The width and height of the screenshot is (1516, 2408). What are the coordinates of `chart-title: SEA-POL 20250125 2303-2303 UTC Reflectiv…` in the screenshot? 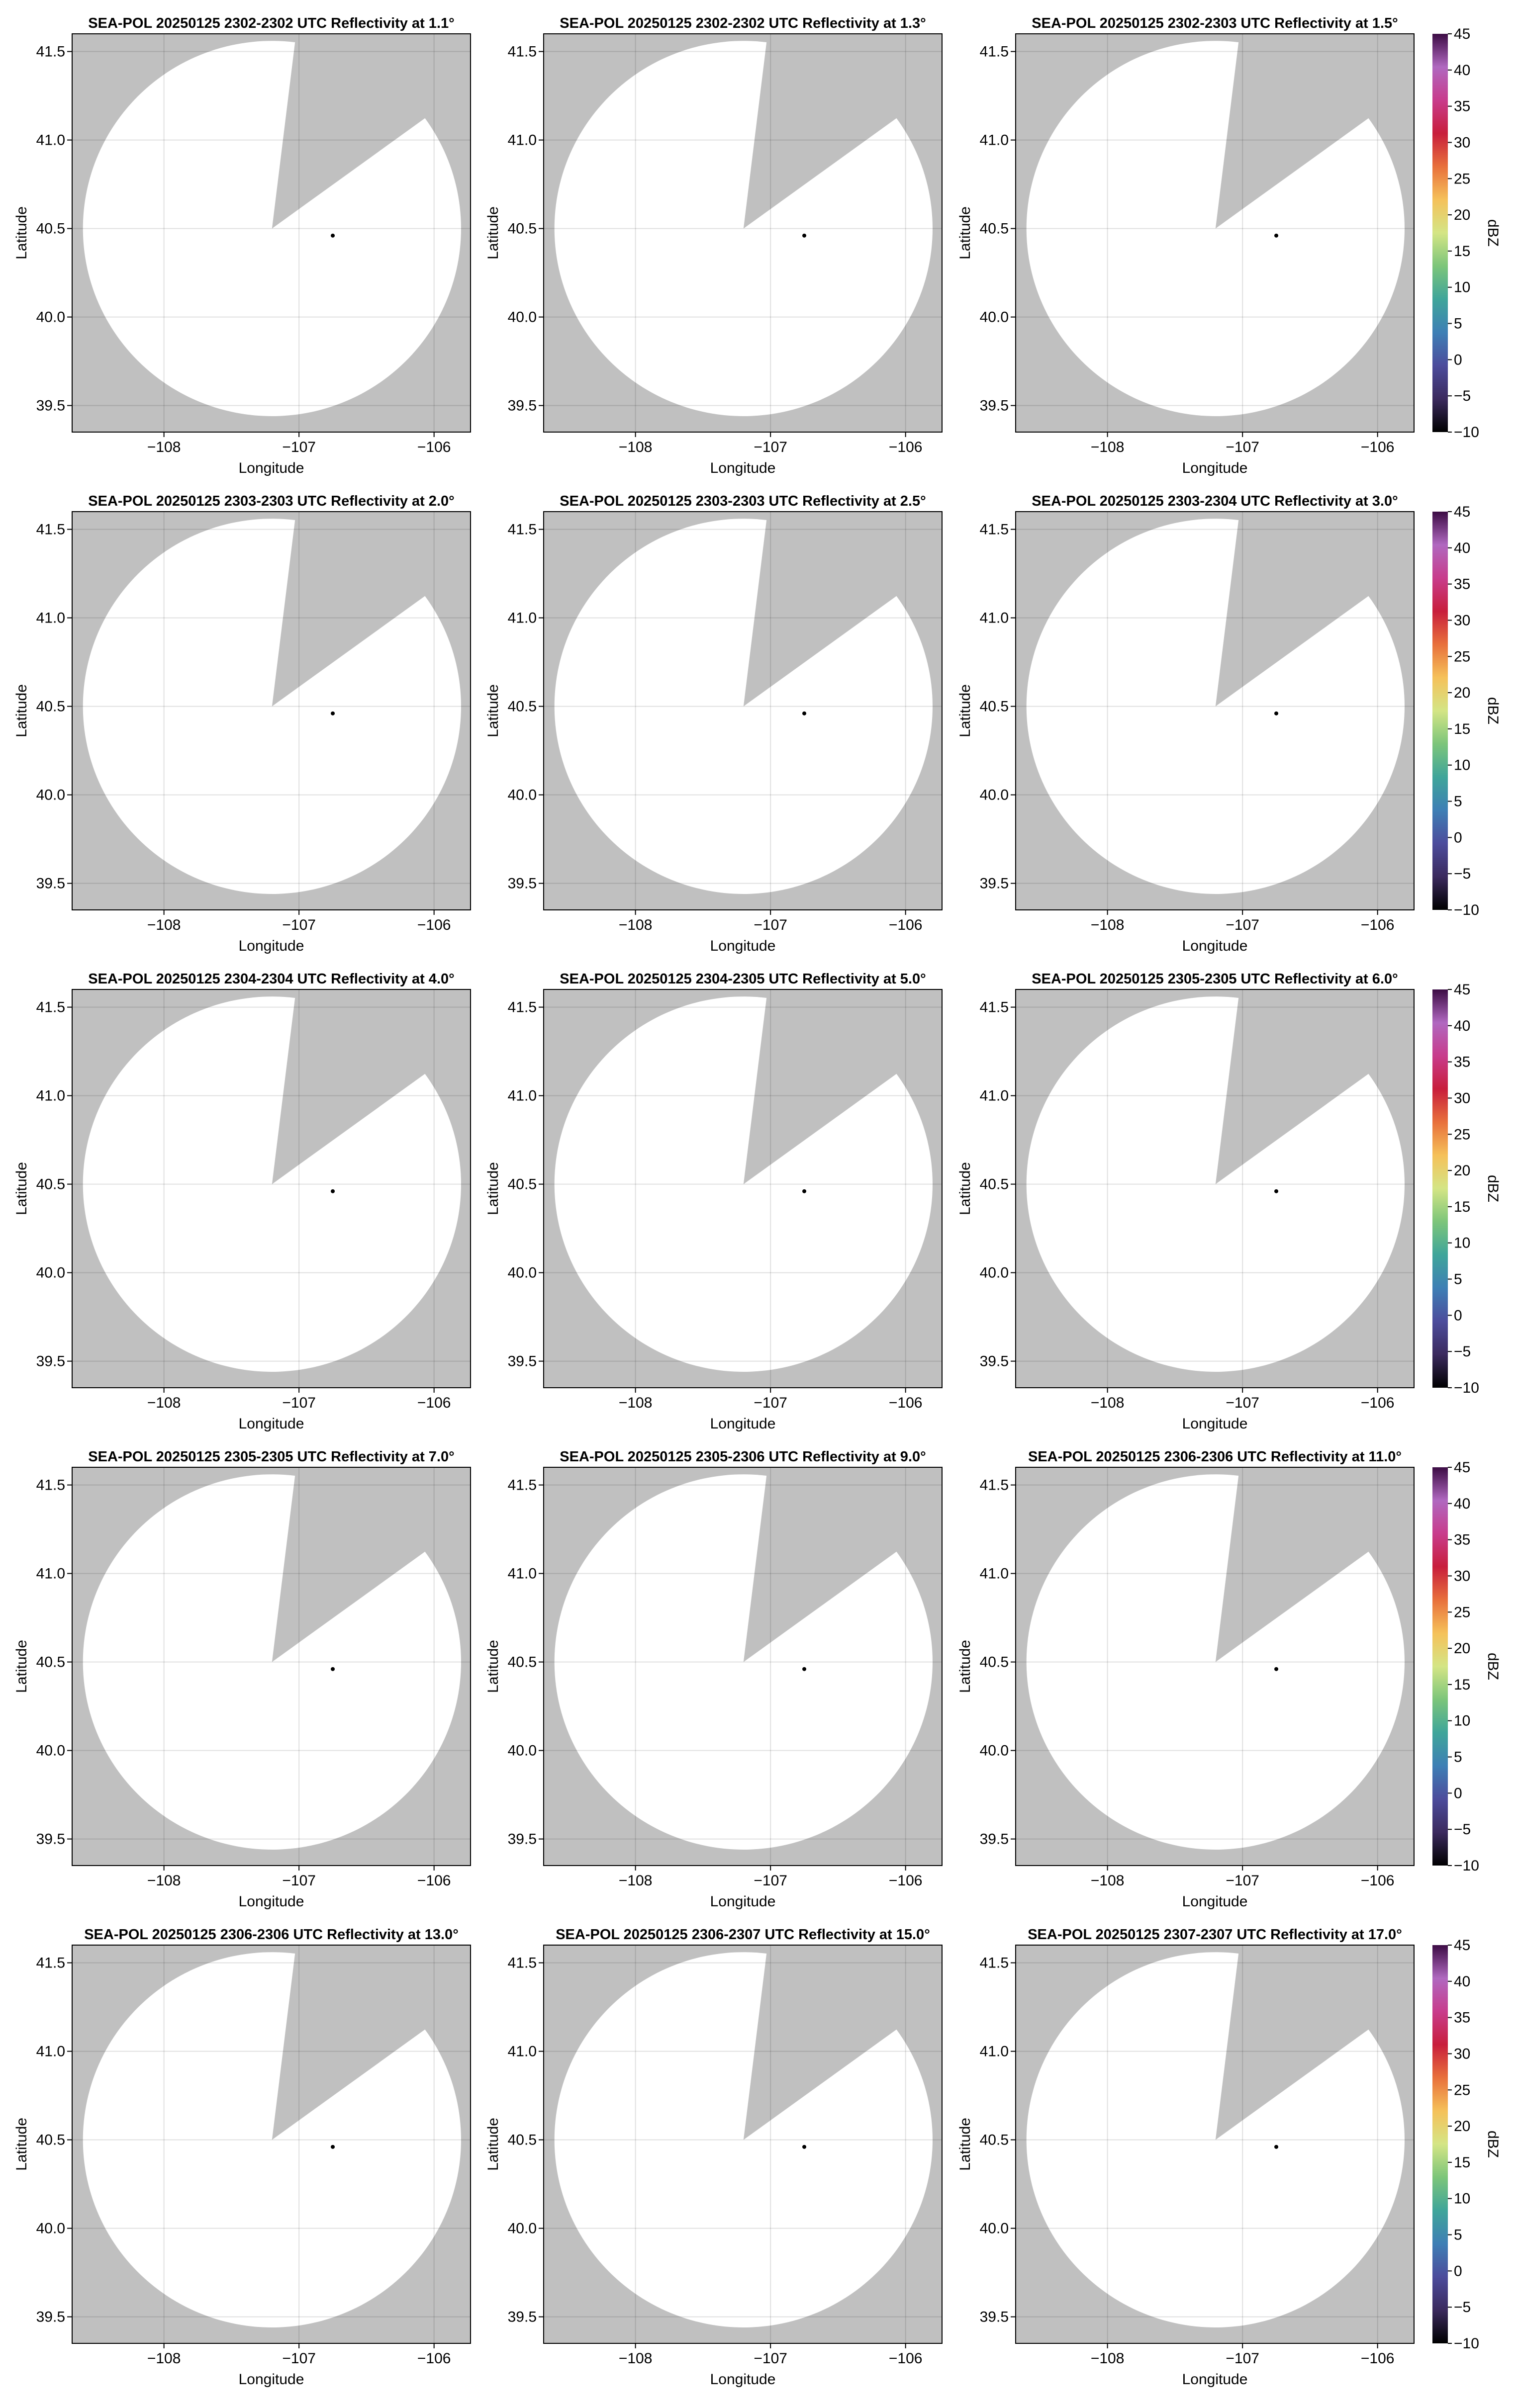 It's located at (743, 501).